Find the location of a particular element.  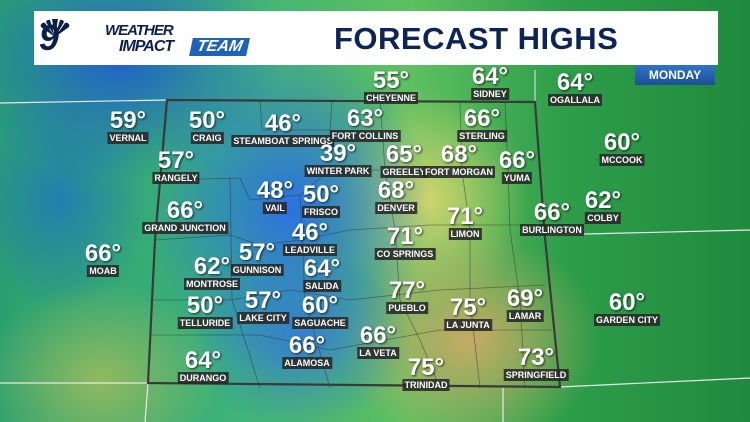

city-name: FRISCO is located at coordinates (321, 212).